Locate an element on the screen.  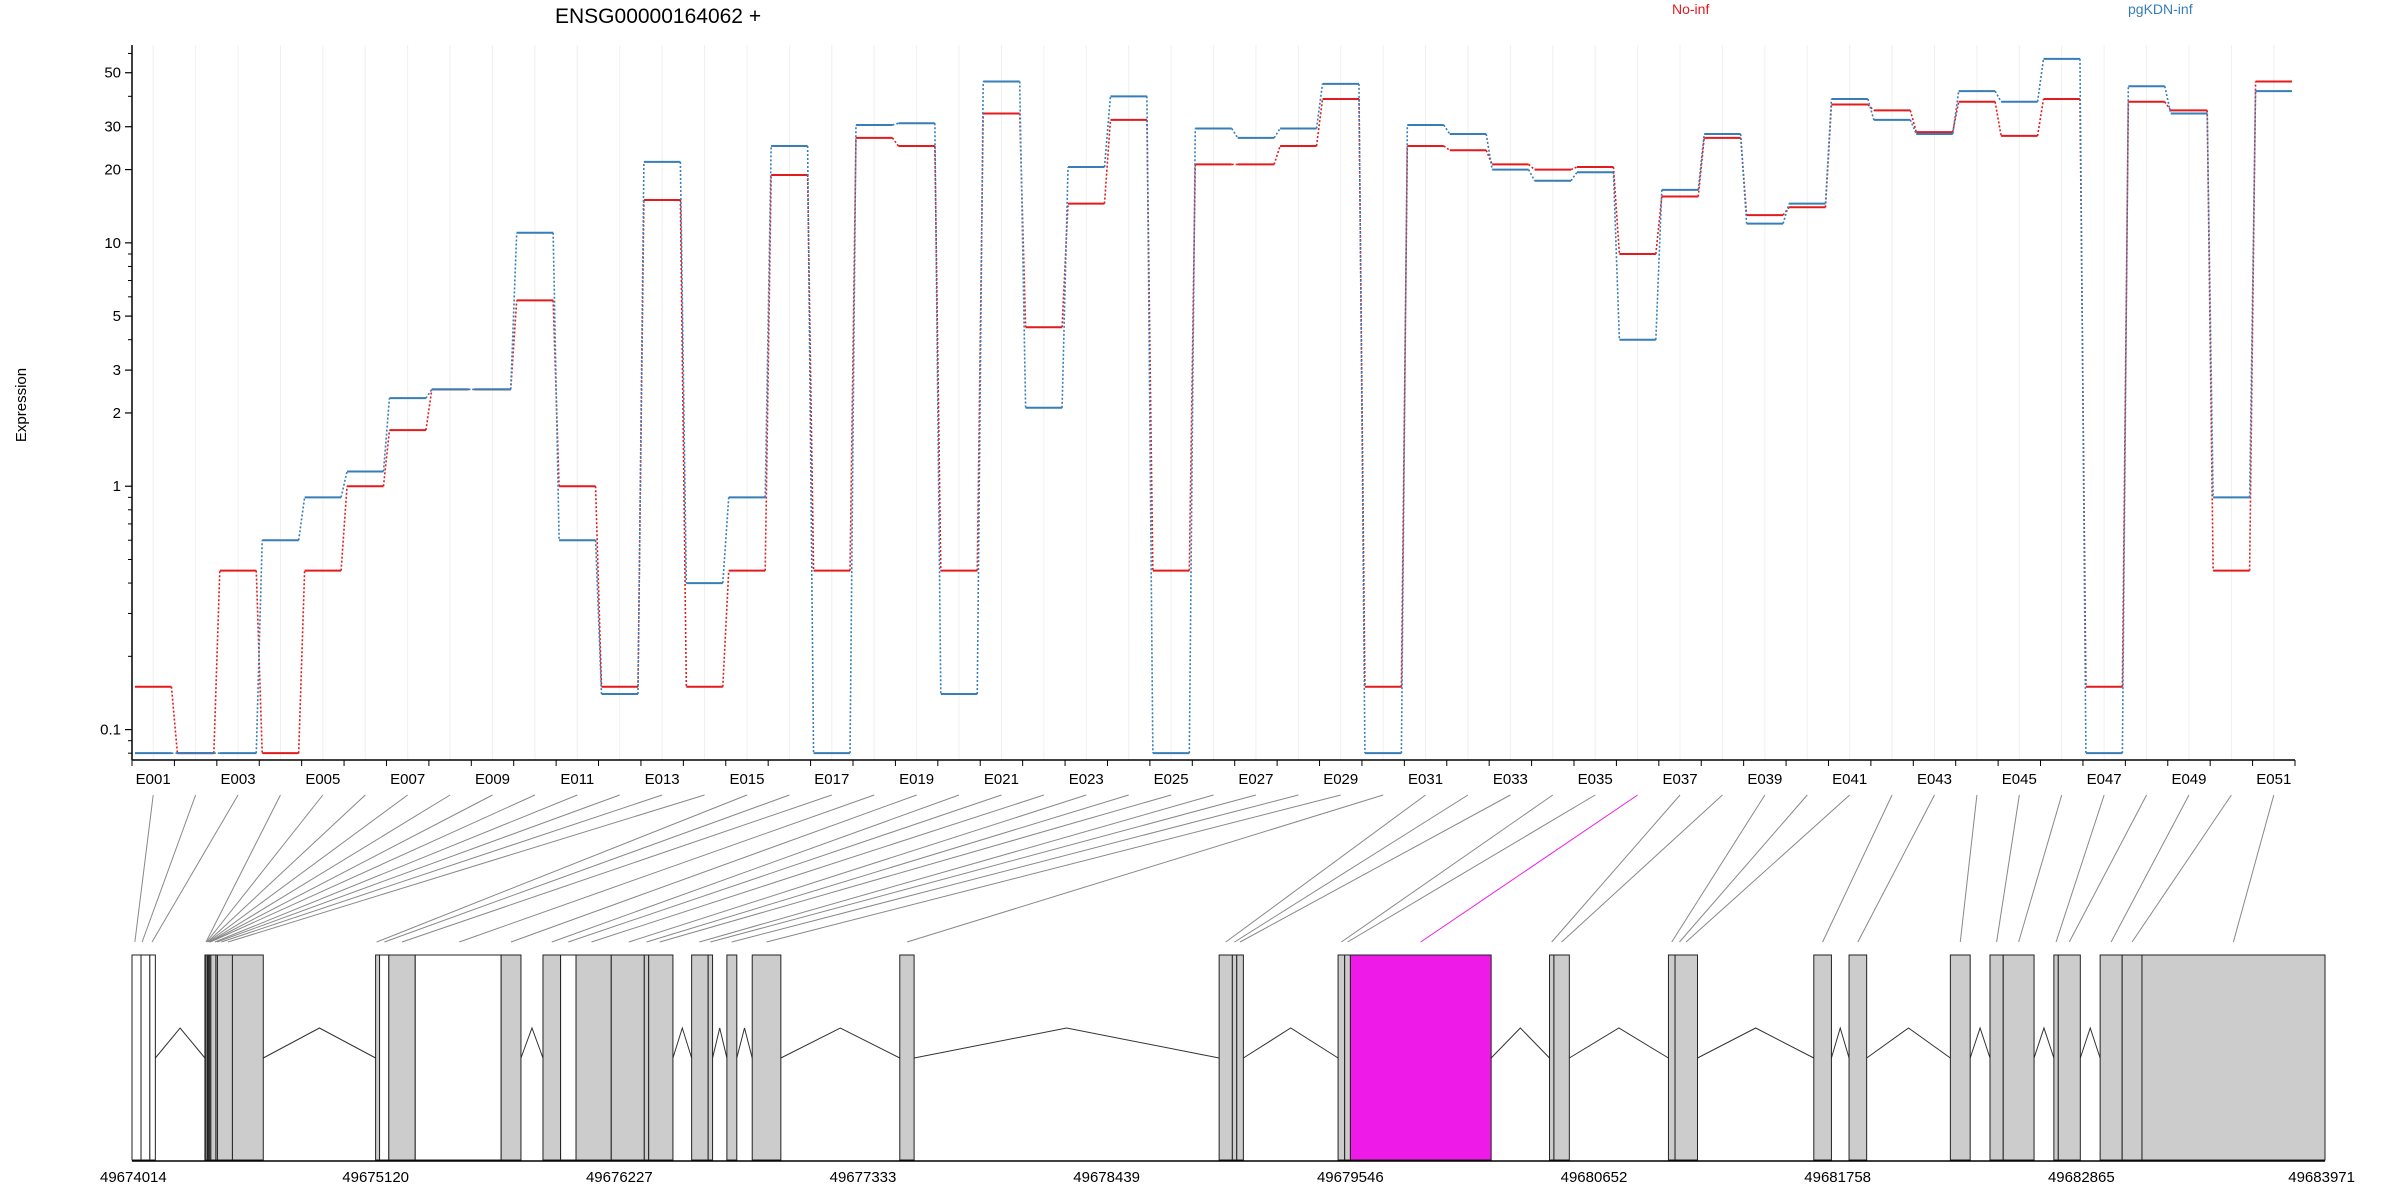
legend-entry-pgkdn-inf: pgKDN-inf is located at coordinates (2160, 9).